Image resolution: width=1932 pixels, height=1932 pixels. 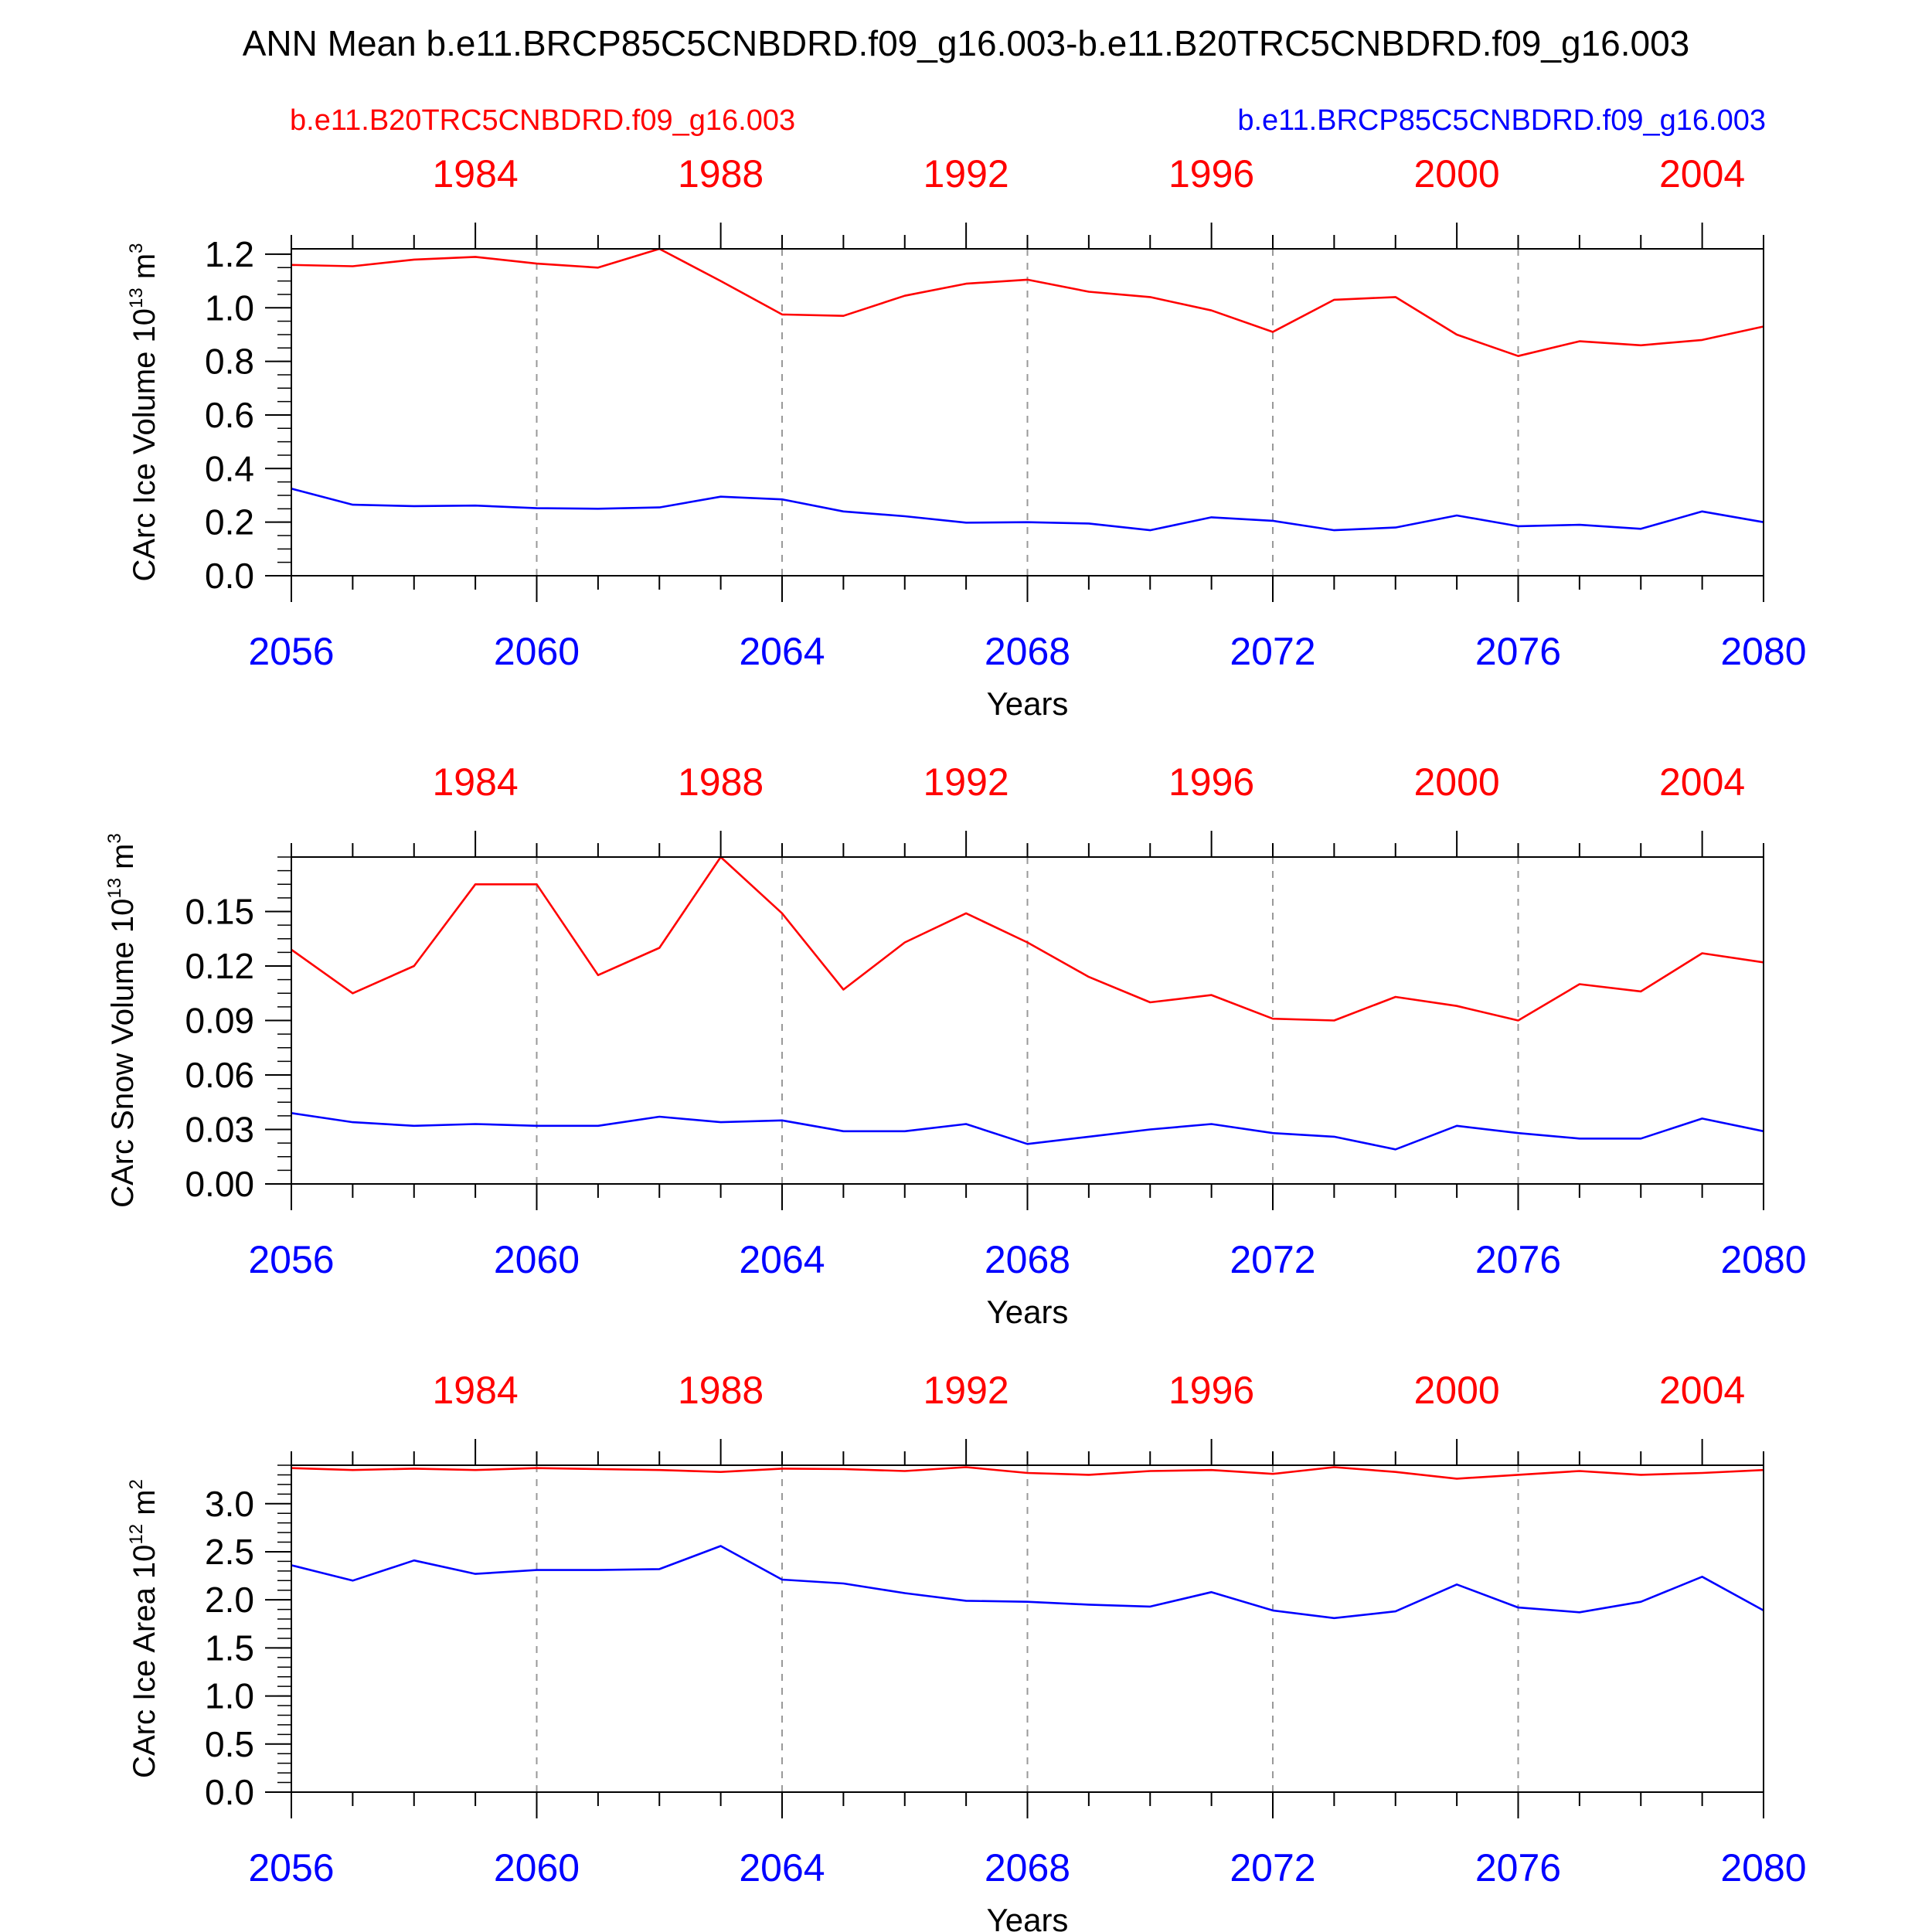 What do you see at coordinates (220, 966) in the screenshot?
I see `y-tick-label: 0.12` at bounding box center [220, 966].